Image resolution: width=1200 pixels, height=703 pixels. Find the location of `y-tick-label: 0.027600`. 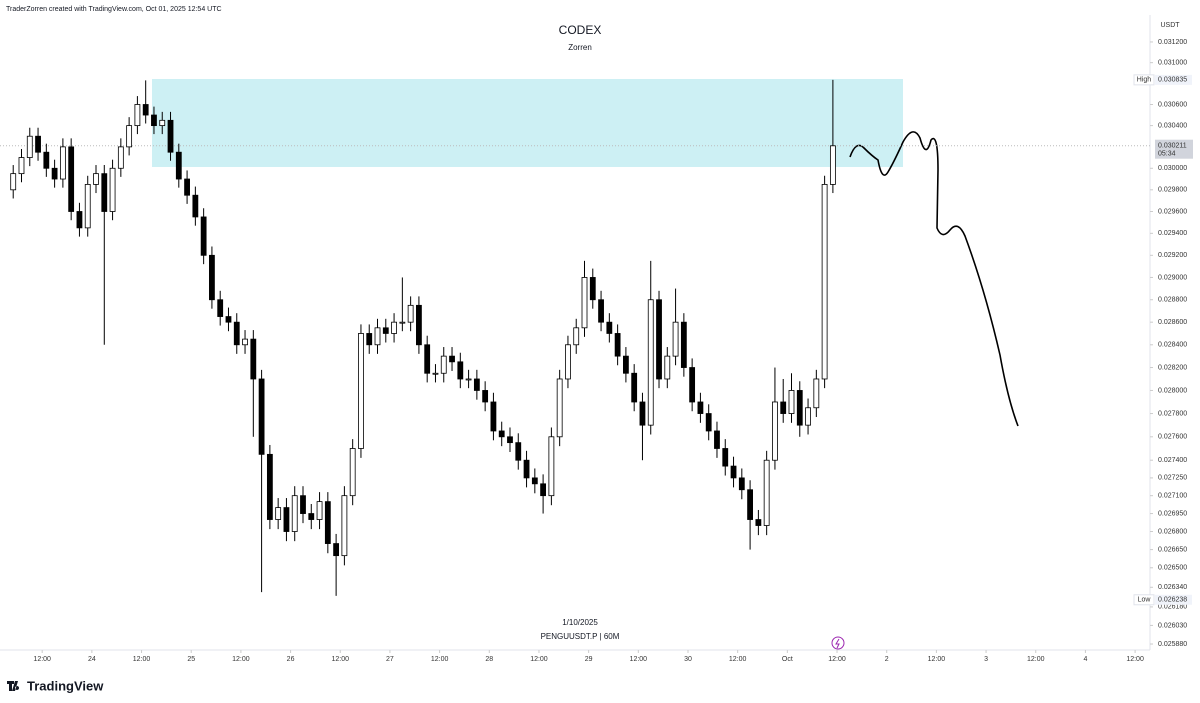

y-tick-label: 0.027600 is located at coordinates (1172, 437).